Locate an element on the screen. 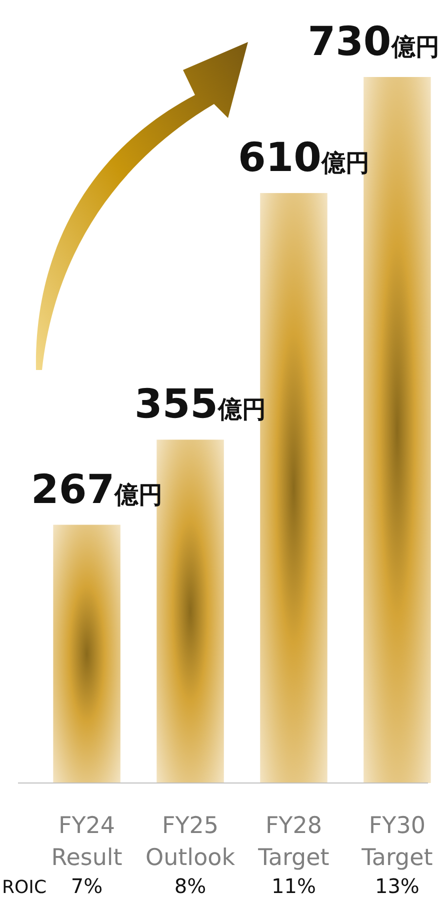 Image resolution: width=441 pixels, height=905 pixels. bar is located at coordinates (86, 653).